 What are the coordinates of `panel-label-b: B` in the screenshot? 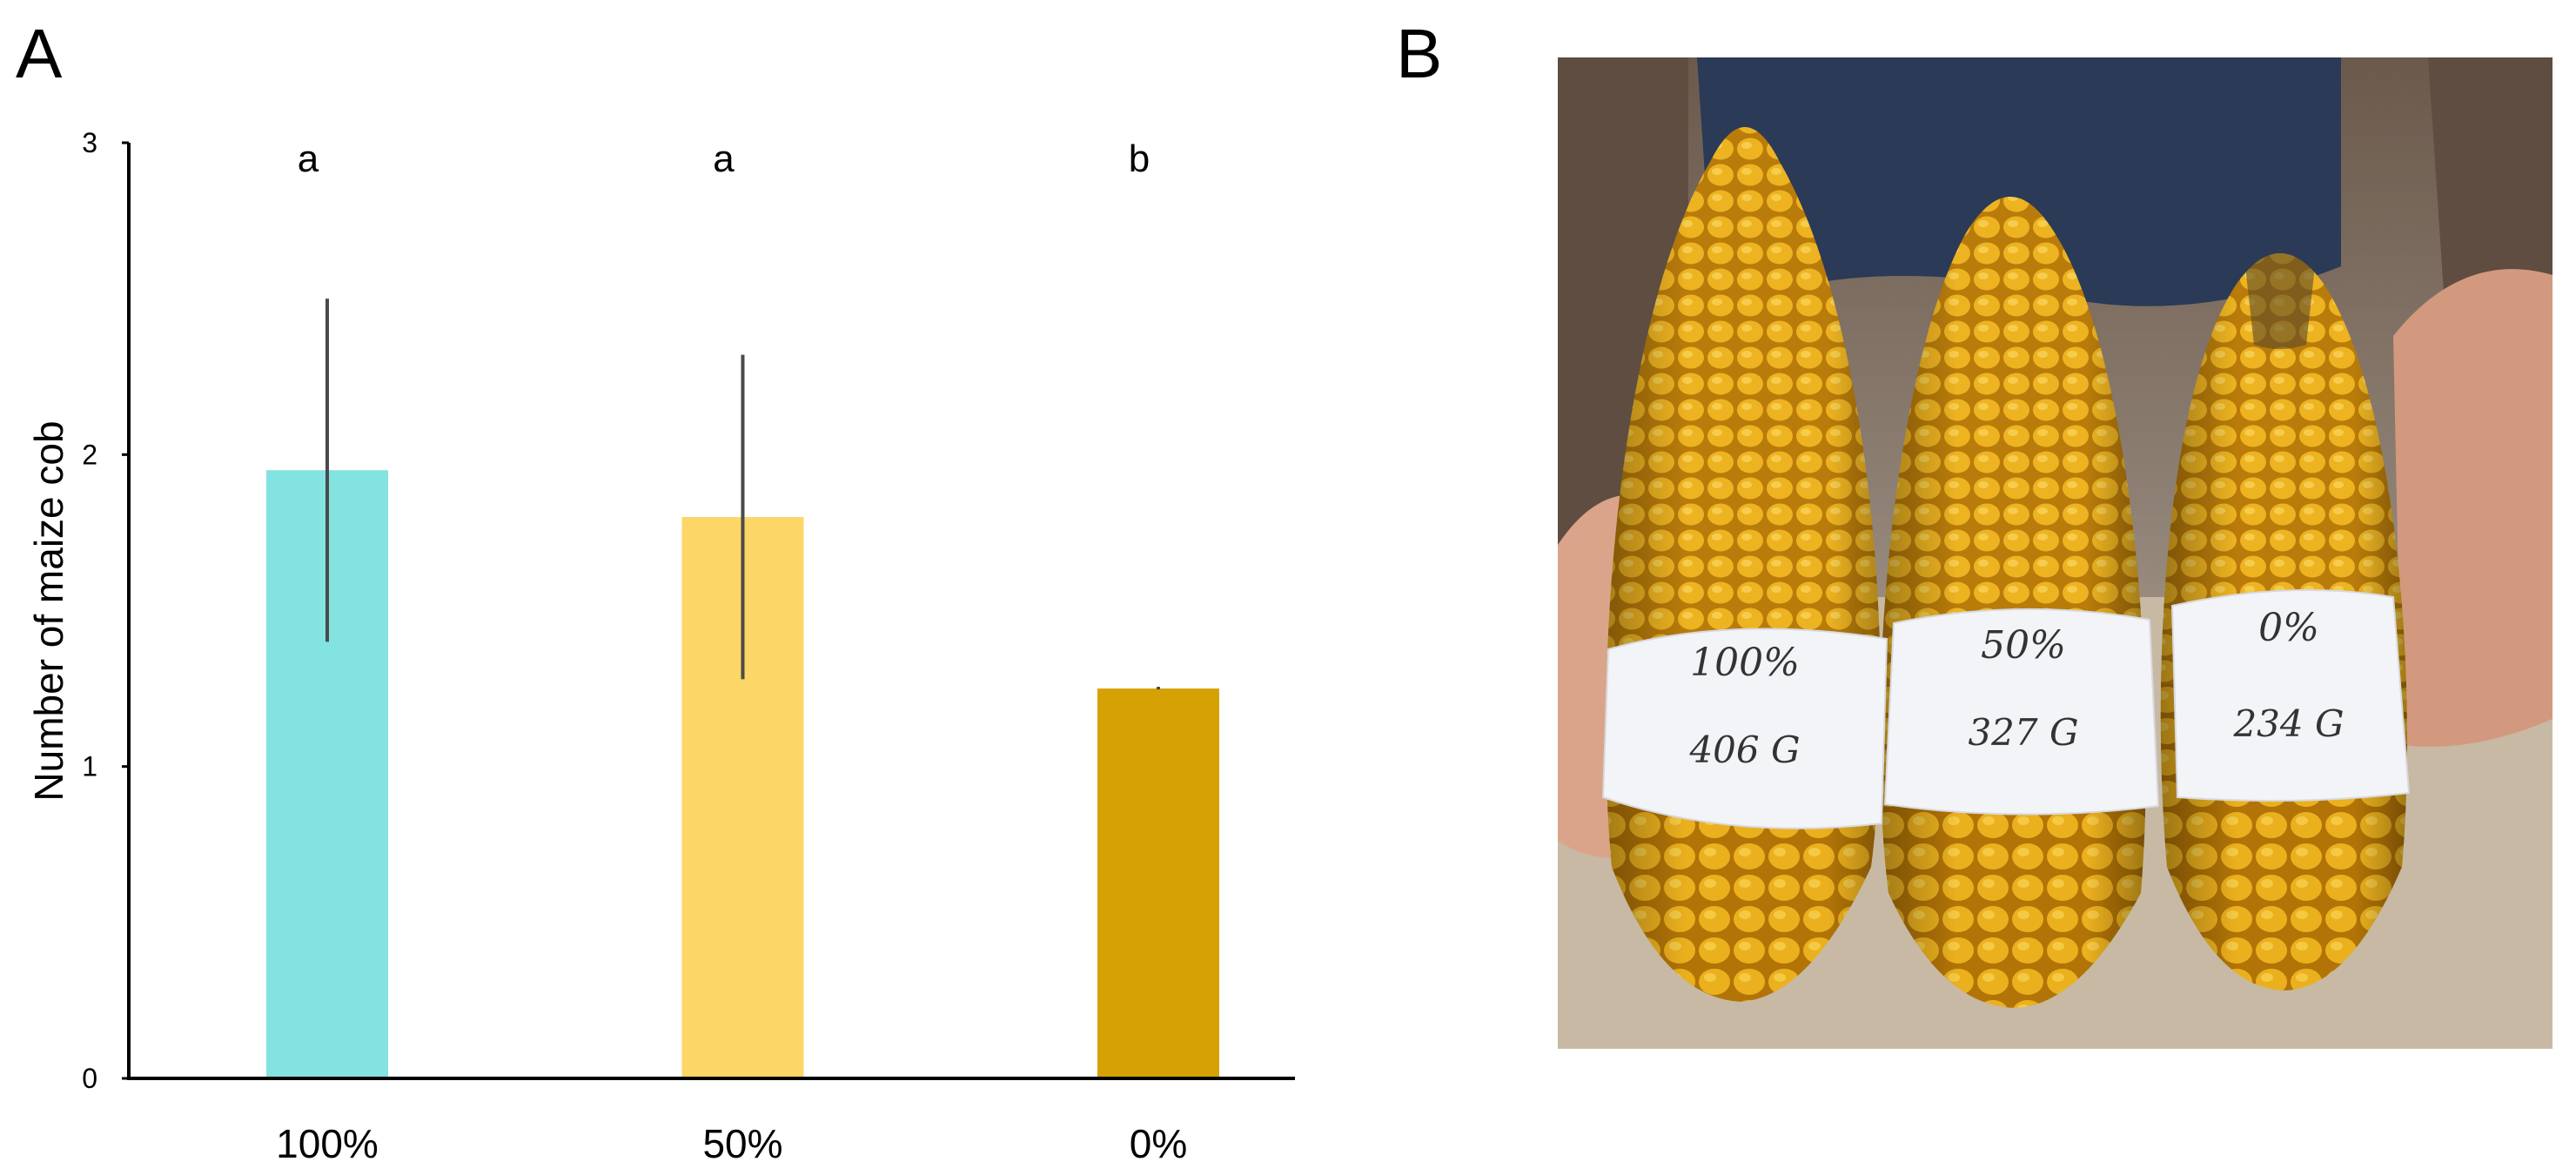 It's located at (1419, 54).